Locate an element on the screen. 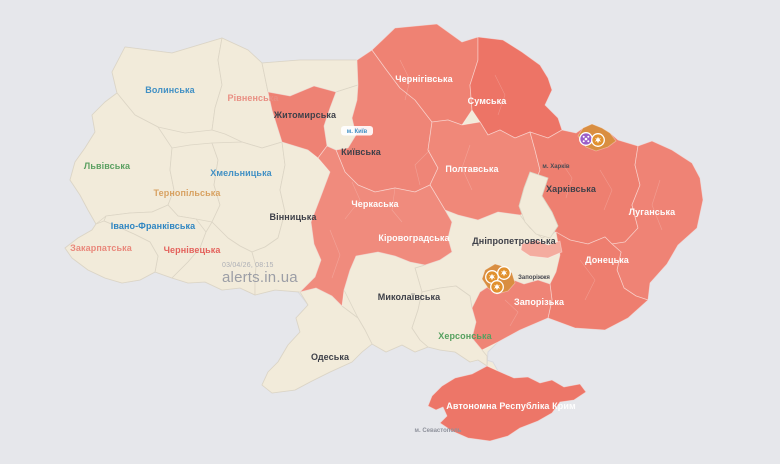 The height and width of the screenshot is (464, 780). region-label-ternopil: Тернопільська is located at coordinates (187, 193).